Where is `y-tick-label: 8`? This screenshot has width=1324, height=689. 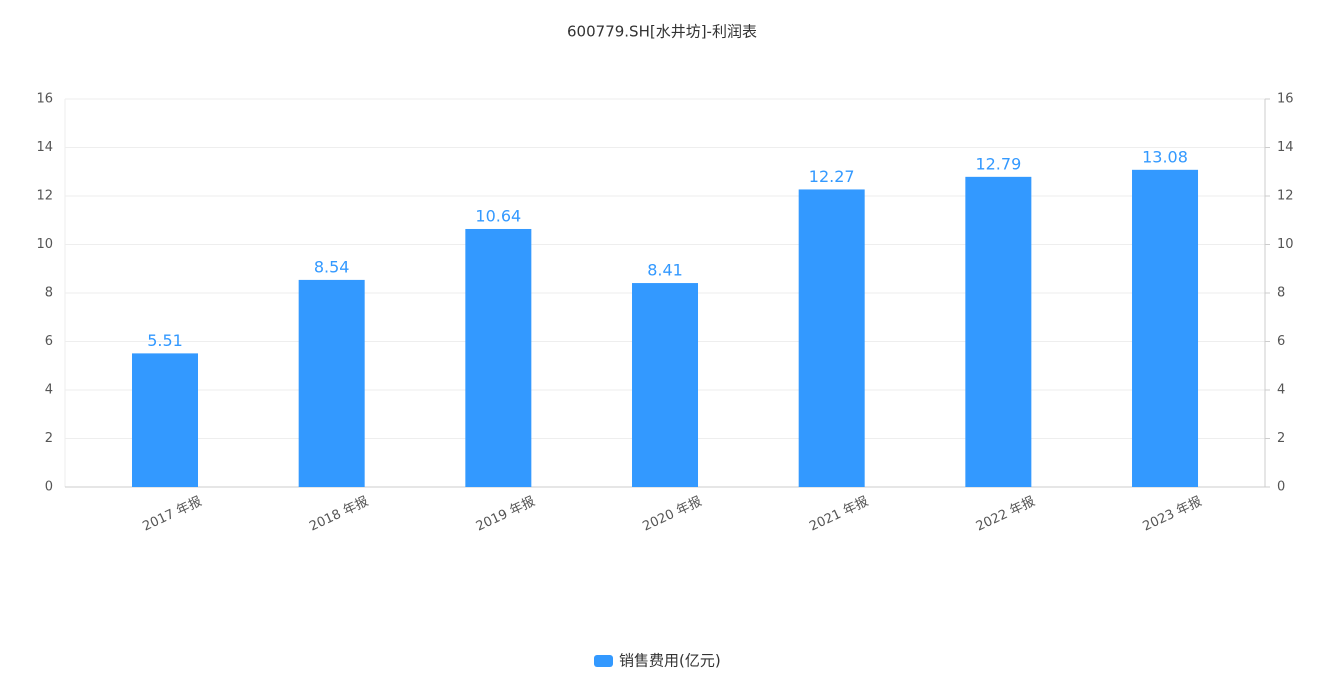
y-tick-label: 8 is located at coordinates (49, 293).